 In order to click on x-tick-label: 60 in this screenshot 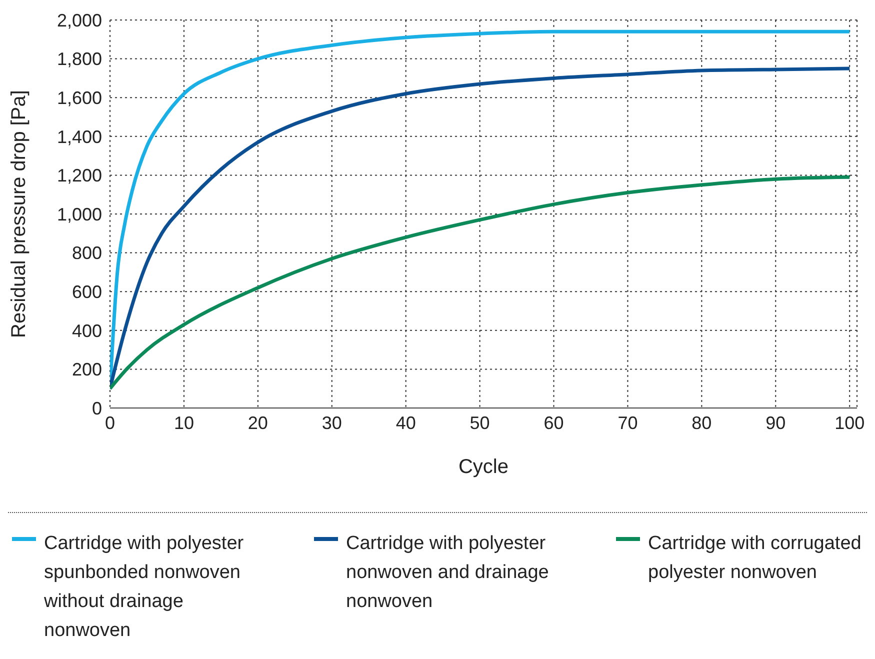, I will do `click(554, 422)`.